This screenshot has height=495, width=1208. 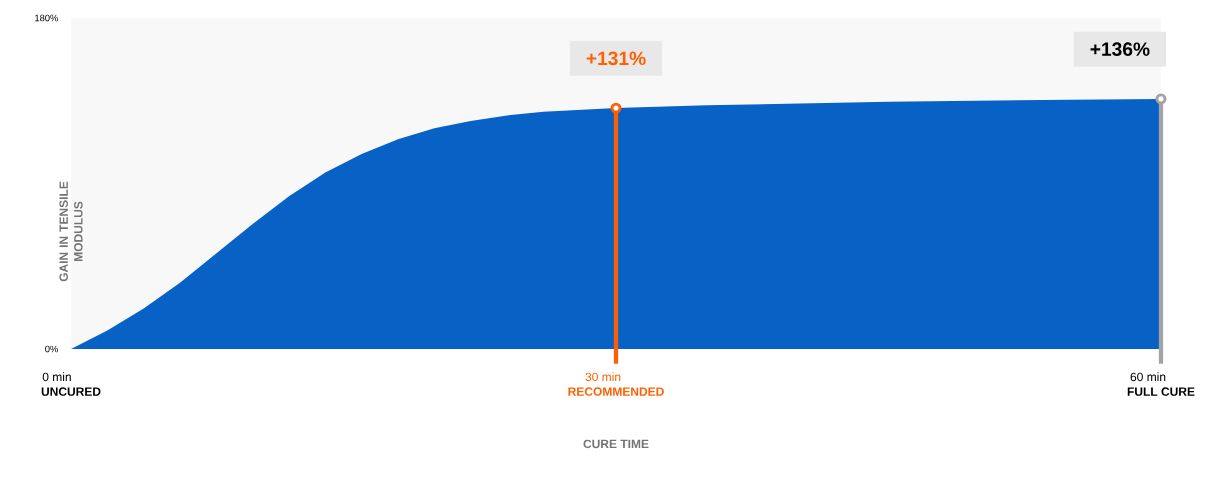 I want to click on y-tick-label: 0%, so click(x=51, y=349).